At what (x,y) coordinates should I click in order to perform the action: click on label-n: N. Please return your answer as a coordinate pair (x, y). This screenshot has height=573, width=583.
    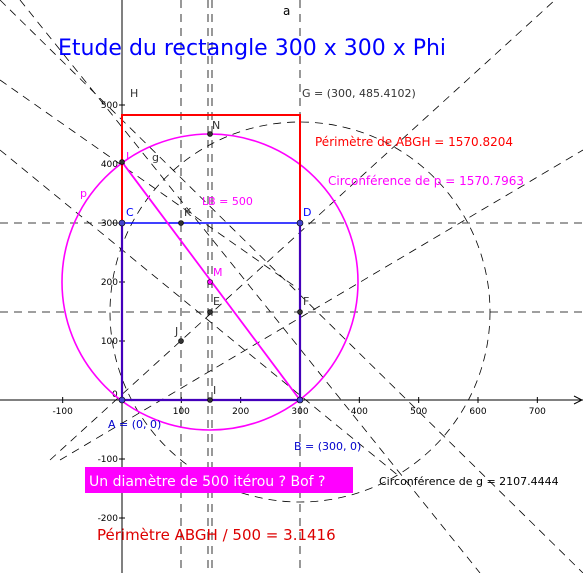
    Looking at the image, I should click on (216, 125).